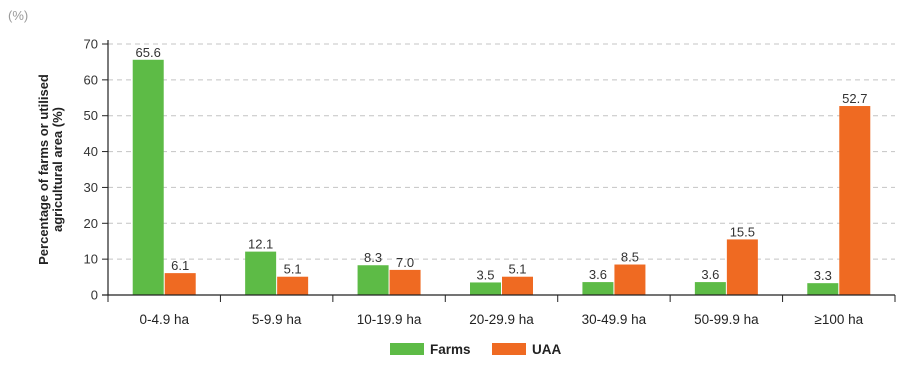 The image size is (912, 370). I want to click on unit-label: (%), so click(18, 15).